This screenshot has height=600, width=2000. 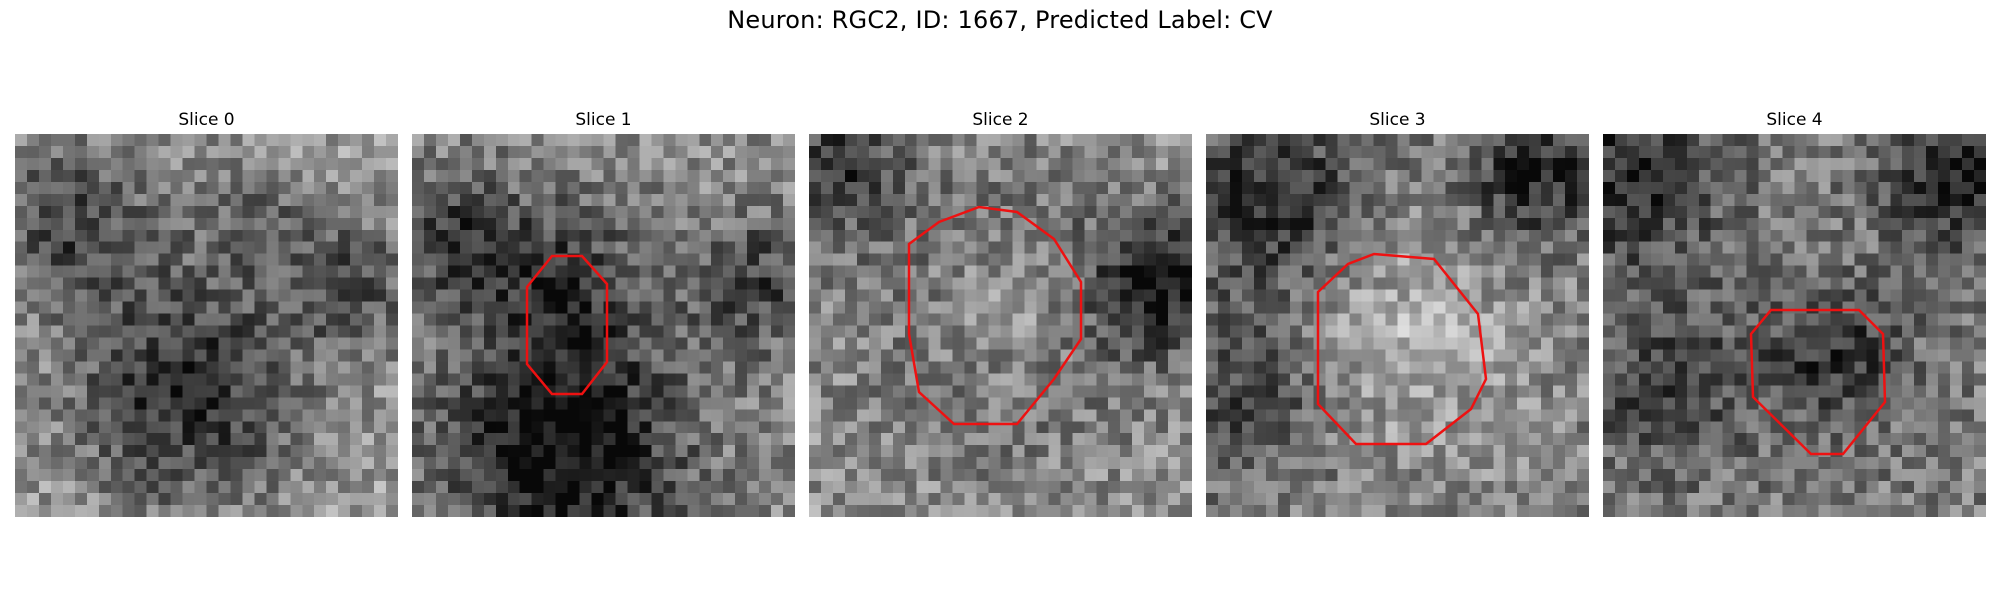 What do you see at coordinates (603, 120) in the screenshot?
I see `slice-title-1: Slice 1` at bounding box center [603, 120].